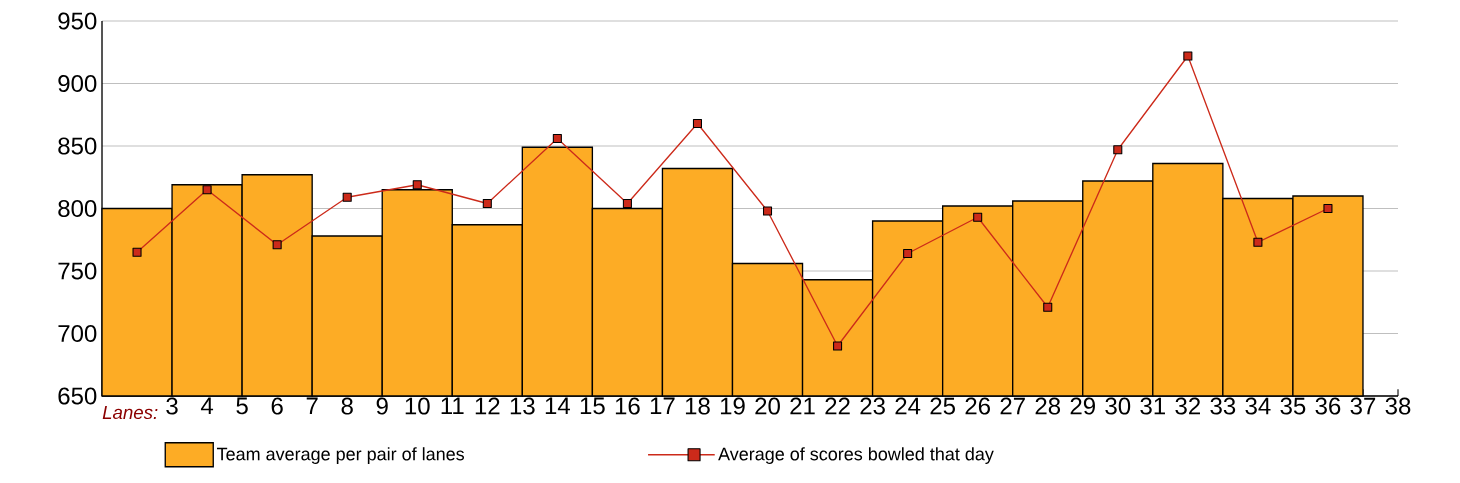  Describe the element at coordinates (1363, 406) in the screenshot. I see `x-tick-label: 37` at that location.